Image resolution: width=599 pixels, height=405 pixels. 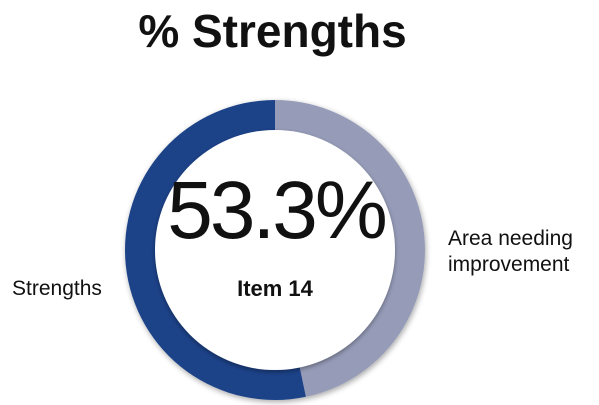 I want to click on label-strengths: Strengths, so click(x=57, y=288).